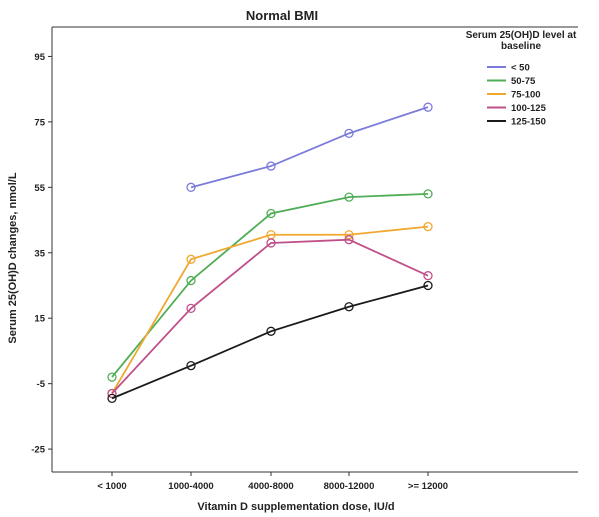 The width and height of the screenshot is (599, 517). What do you see at coordinates (295, 507) in the screenshot?
I see `x-axis-label: Vitamin D supplementation dose, IU/d` at bounding box center [295, 507].